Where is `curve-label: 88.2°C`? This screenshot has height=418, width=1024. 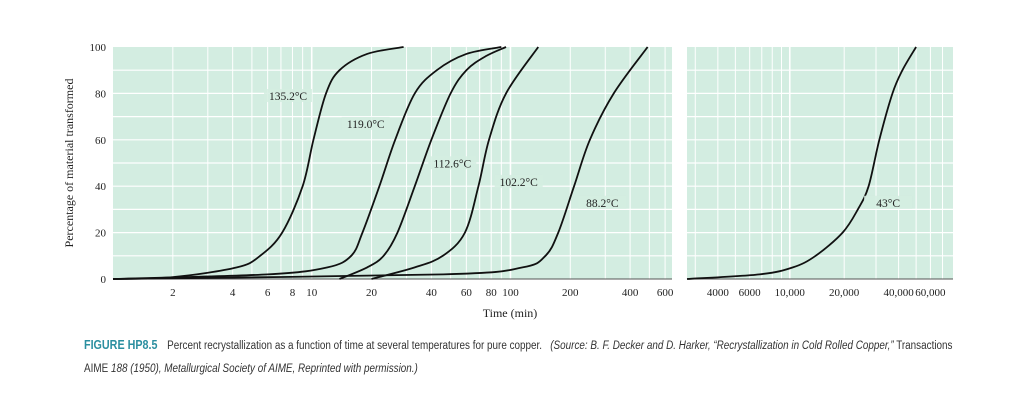
curve-label: 88.2°C is located at coordinates (602, 204).